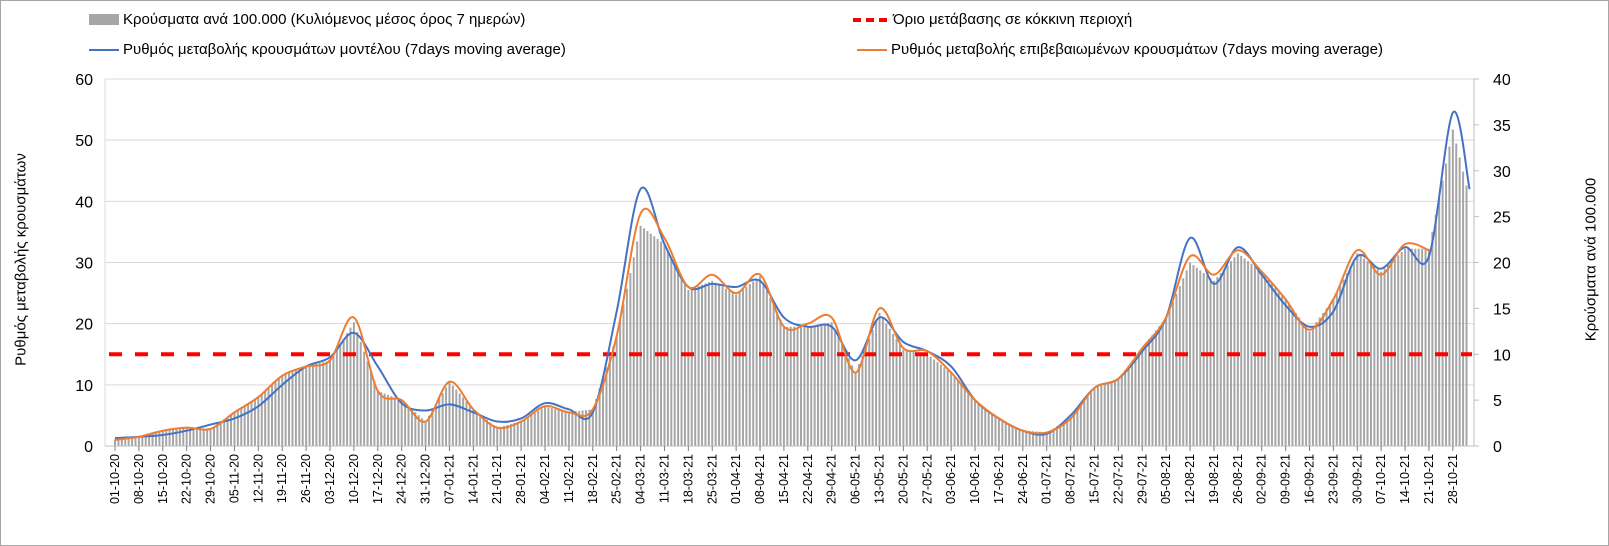  Describe the element at coordinates (1166, 479) in the screenshot. I see `x-tick-label: 05-08-21` at that location.